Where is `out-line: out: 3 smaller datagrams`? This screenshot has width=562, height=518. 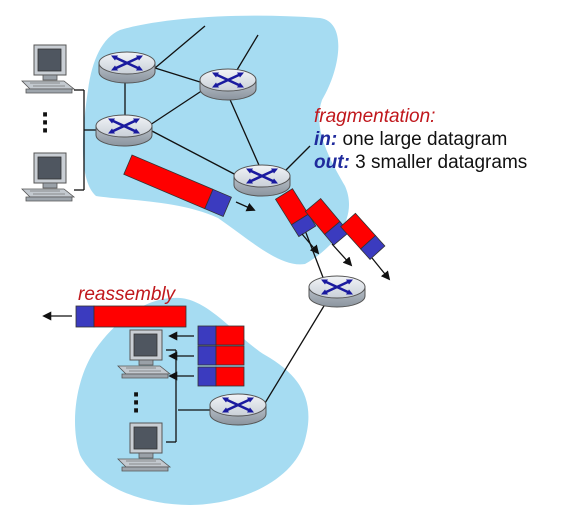 out-line: out: 3 smaller datagrams is located at coordinates (420, 163).